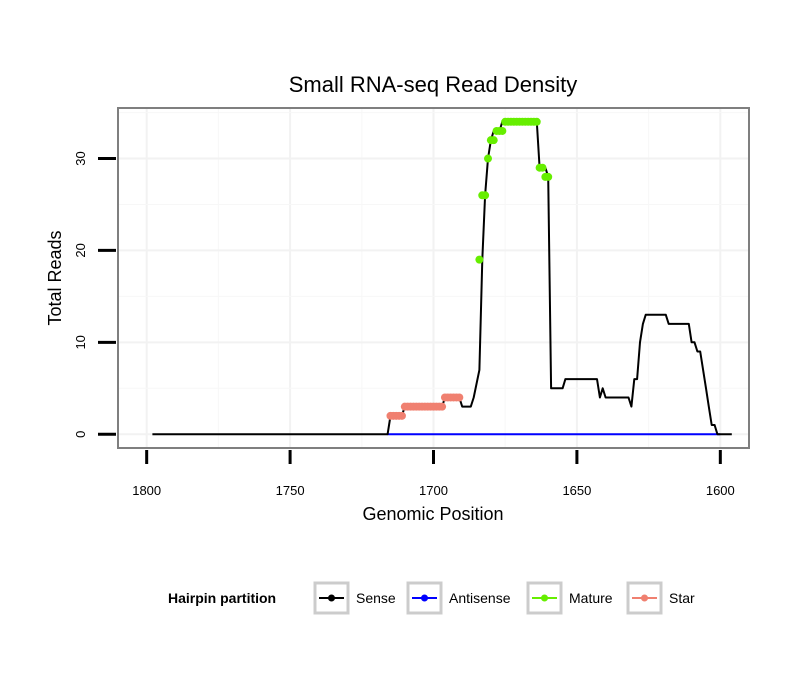 The width and height of the screenshot is (810, 690). What do you see at coordinates (290, 490) in the screenshot?
I see `x-tick-label: 1750` at bounding box center [290, 490].